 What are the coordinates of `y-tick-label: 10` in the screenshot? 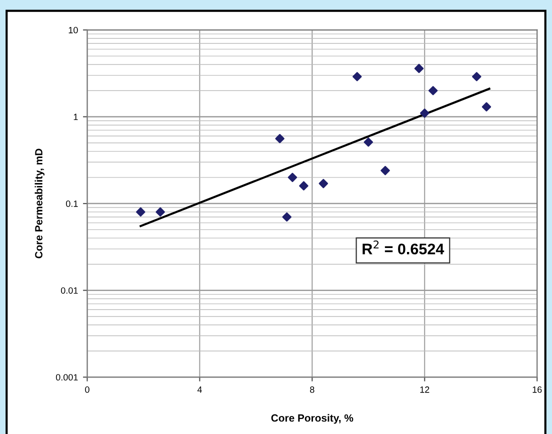 It's located at (73, 30).